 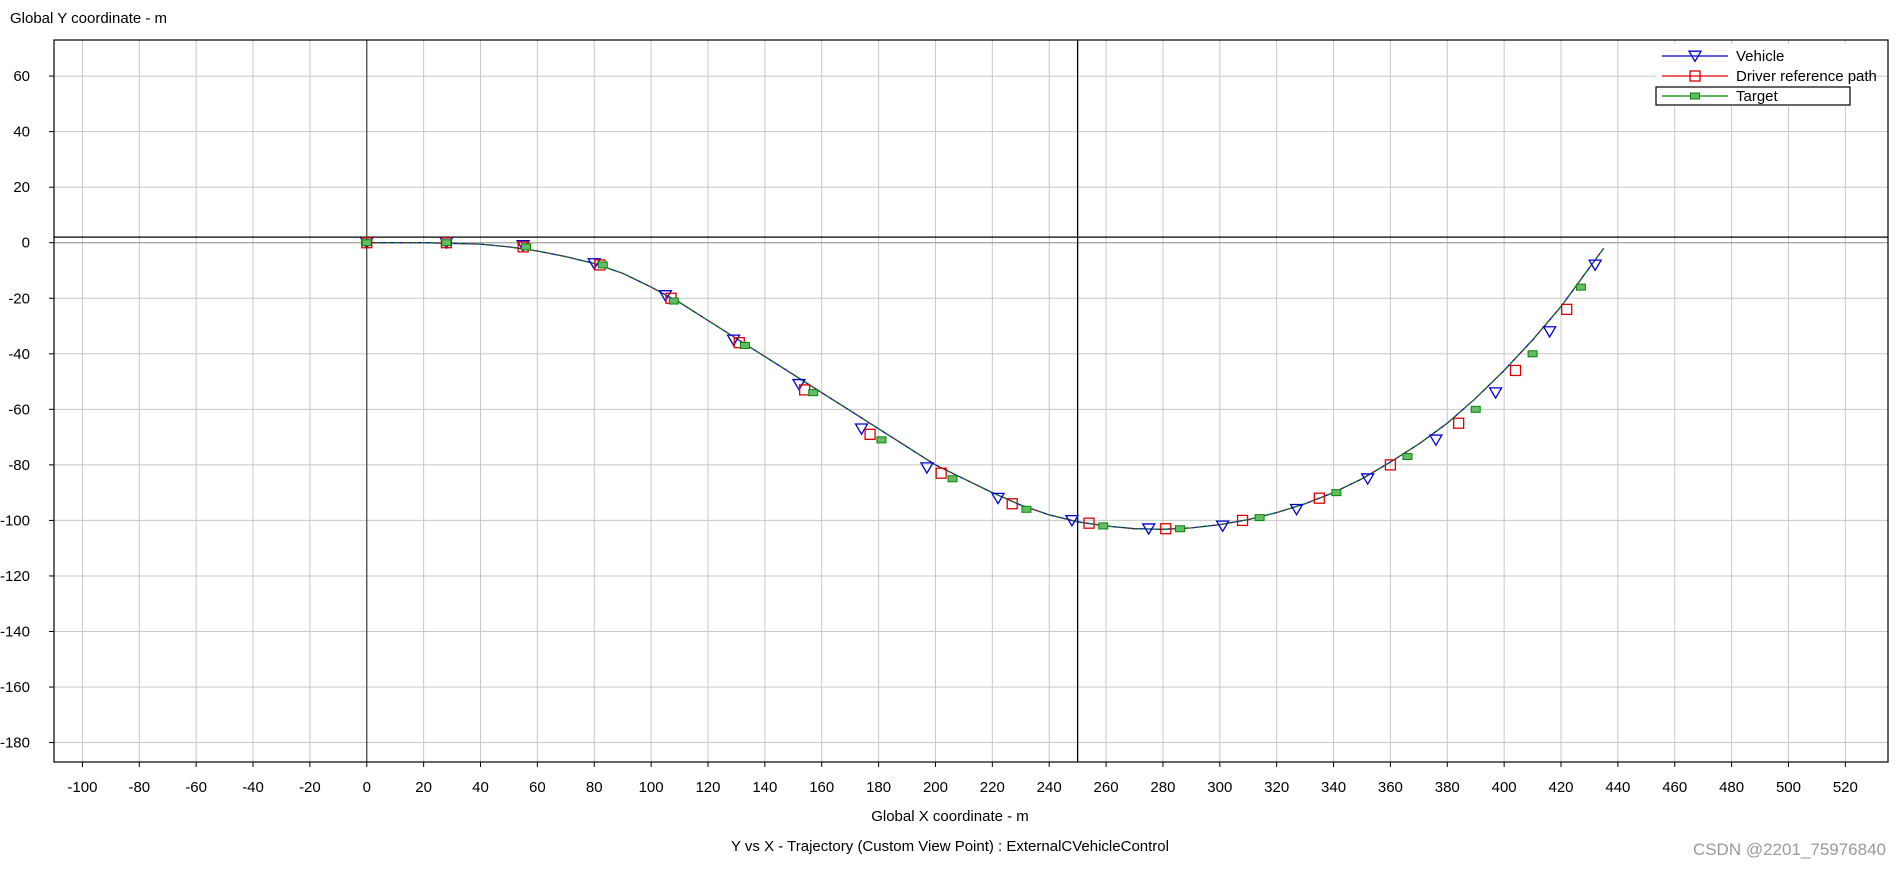 What do you see at coordinates (950, 816) in the screenshot?
I see `x-axis-label: Global X coordinate - m` at bounding box center [950, 816].